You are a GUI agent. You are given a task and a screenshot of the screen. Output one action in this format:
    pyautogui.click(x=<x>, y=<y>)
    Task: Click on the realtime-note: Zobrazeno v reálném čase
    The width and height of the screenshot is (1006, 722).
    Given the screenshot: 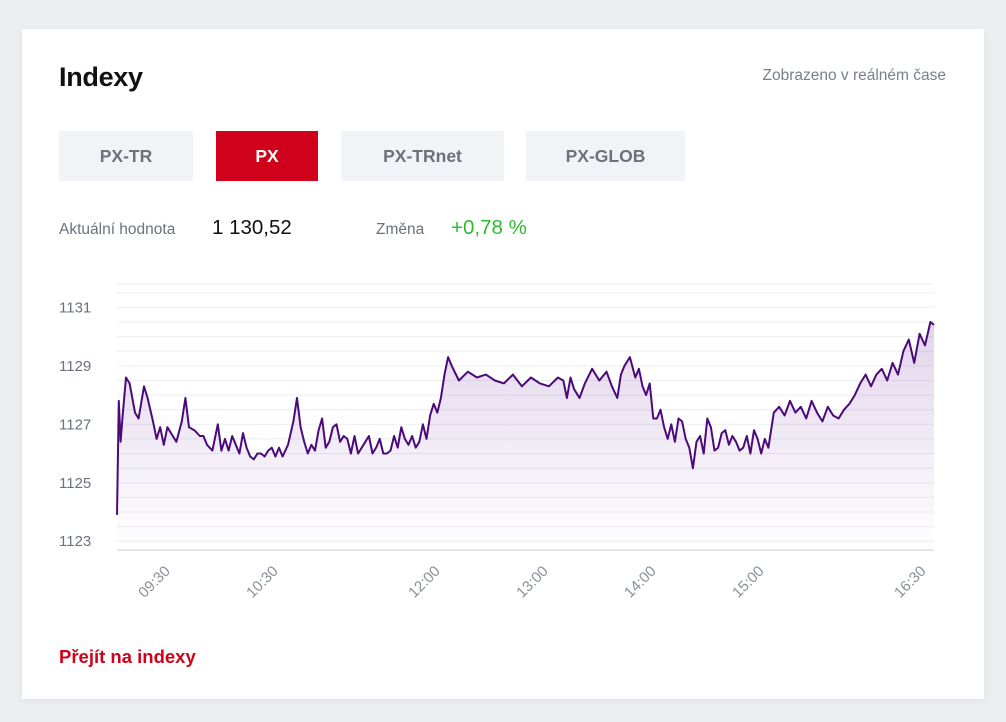 What is the action you would take?
    pyautogui.click(x=854, y=75)
    